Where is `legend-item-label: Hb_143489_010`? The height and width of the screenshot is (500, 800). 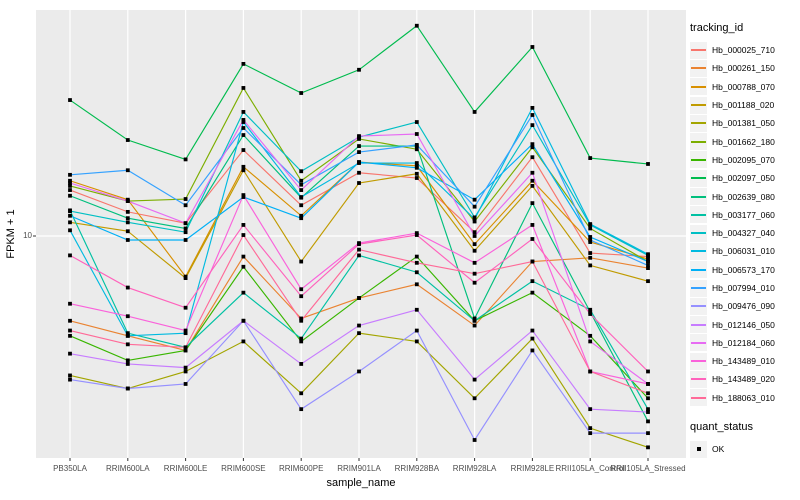
legend-item-label: Hb_143489_010 is located at coordinates (743, 361).